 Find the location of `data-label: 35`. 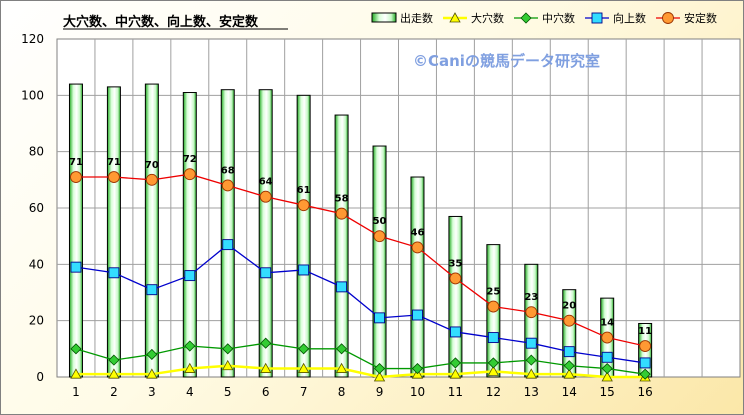

data-label: 35 is located at coordinates (455, 263).